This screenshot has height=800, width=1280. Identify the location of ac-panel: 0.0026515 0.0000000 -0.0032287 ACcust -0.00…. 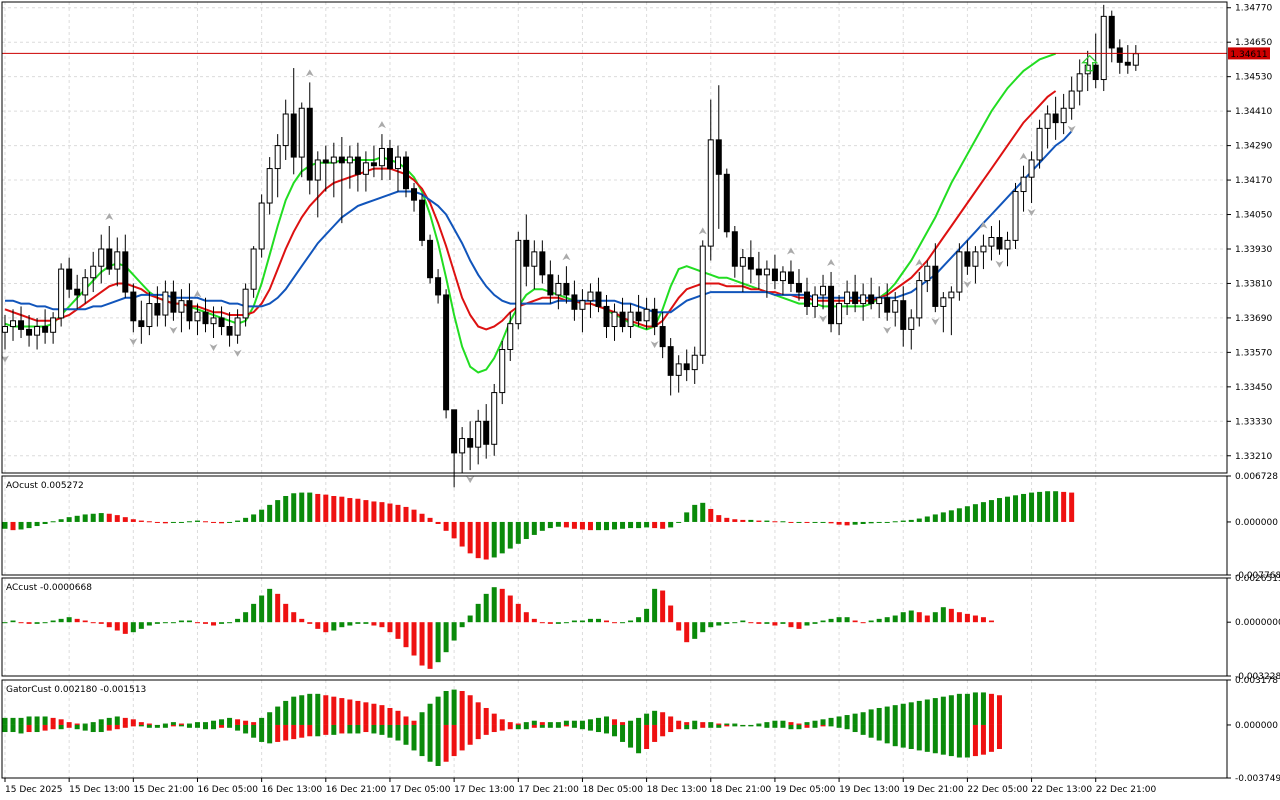
(640, 628).